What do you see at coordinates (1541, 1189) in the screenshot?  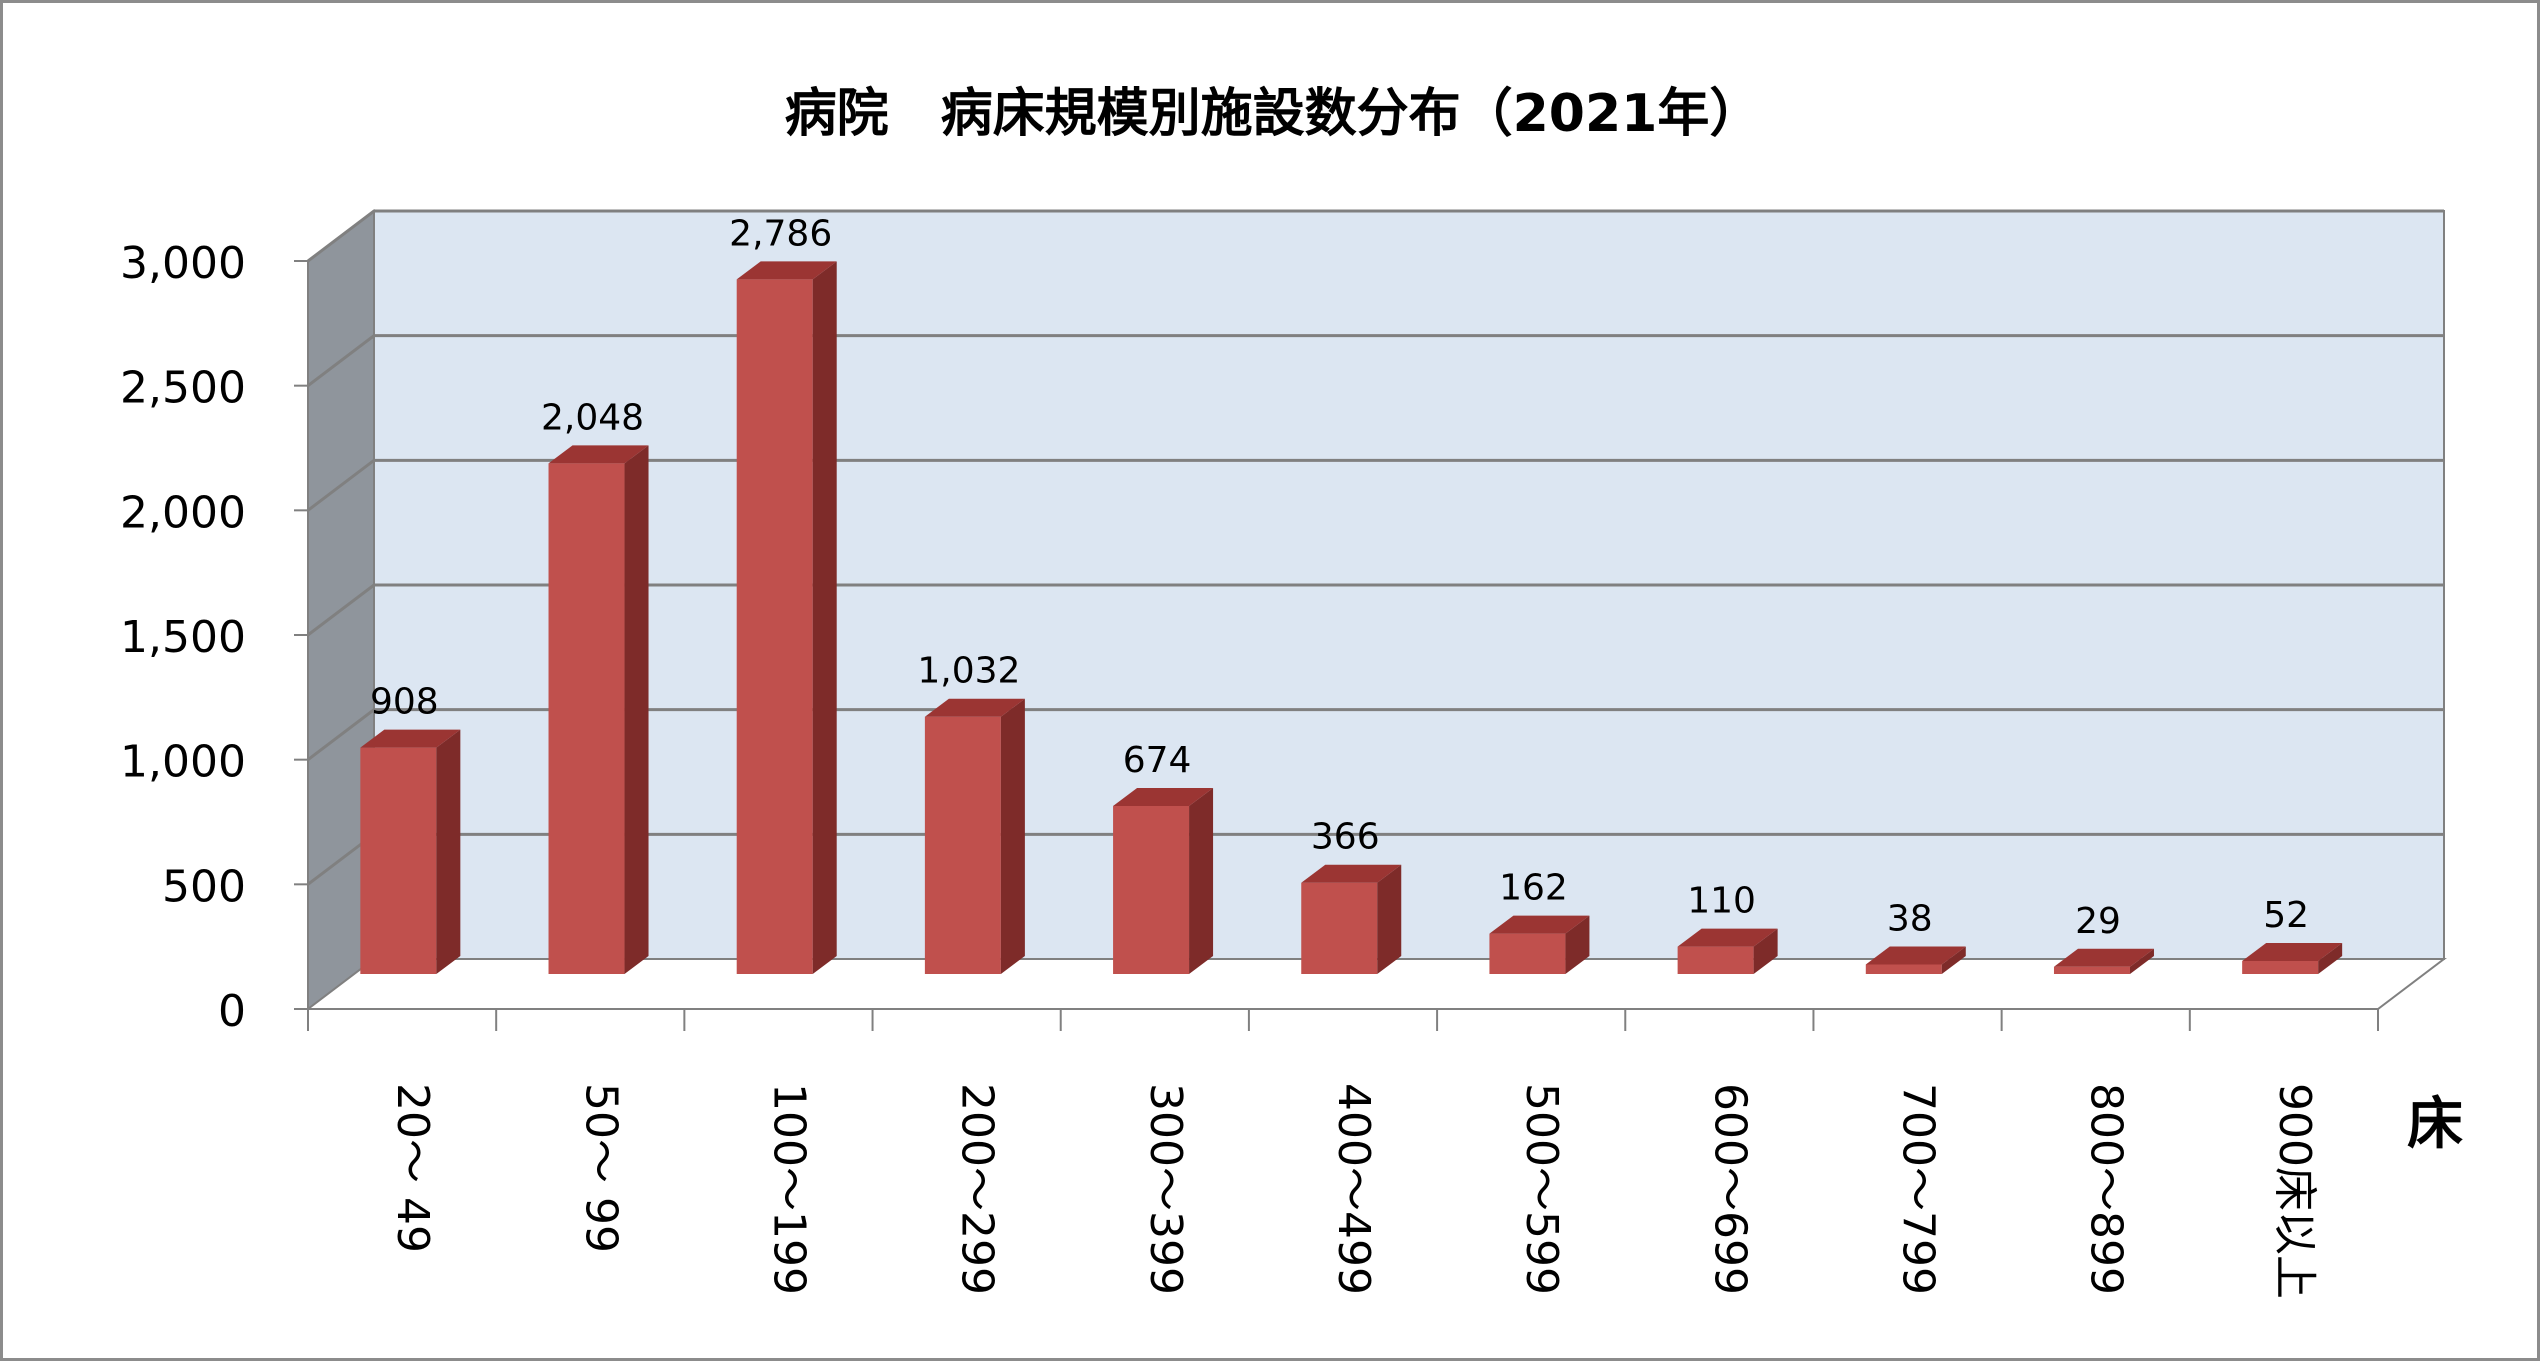 I see `x-tick-label: 500～599` at bounding box center [1541, 1189].